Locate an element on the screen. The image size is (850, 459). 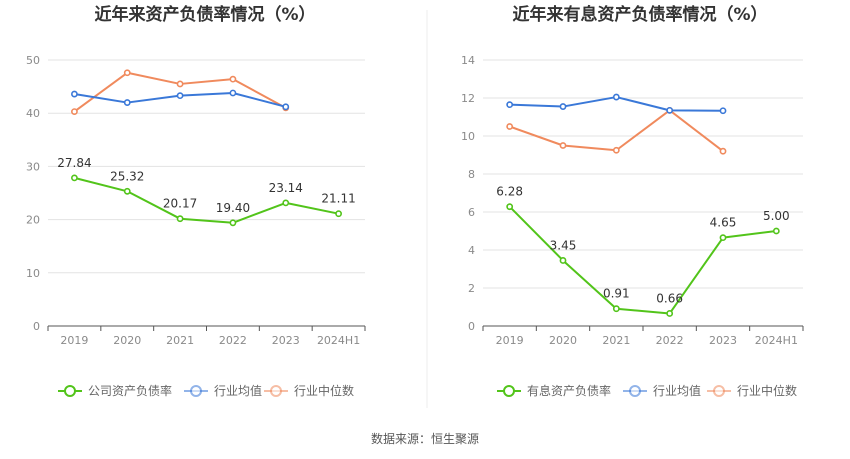
data-label: 25.32 is located at coordinates (127, 176).